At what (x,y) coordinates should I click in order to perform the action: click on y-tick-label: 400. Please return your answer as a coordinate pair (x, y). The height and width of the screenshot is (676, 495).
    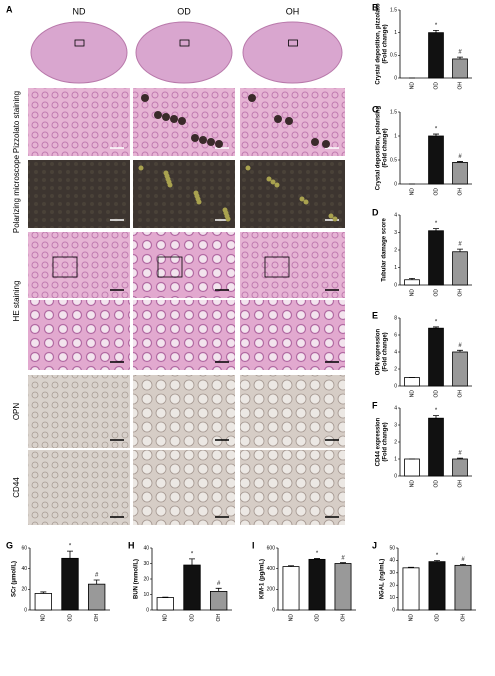
    Looking at the image, I should click on (271, 569).